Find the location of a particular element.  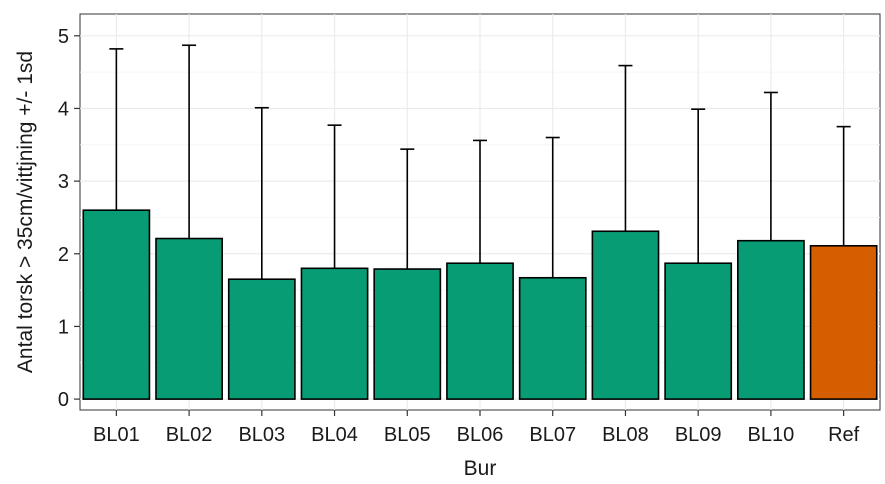

y-tick-label: 4 is located at coordinates (63, 109).